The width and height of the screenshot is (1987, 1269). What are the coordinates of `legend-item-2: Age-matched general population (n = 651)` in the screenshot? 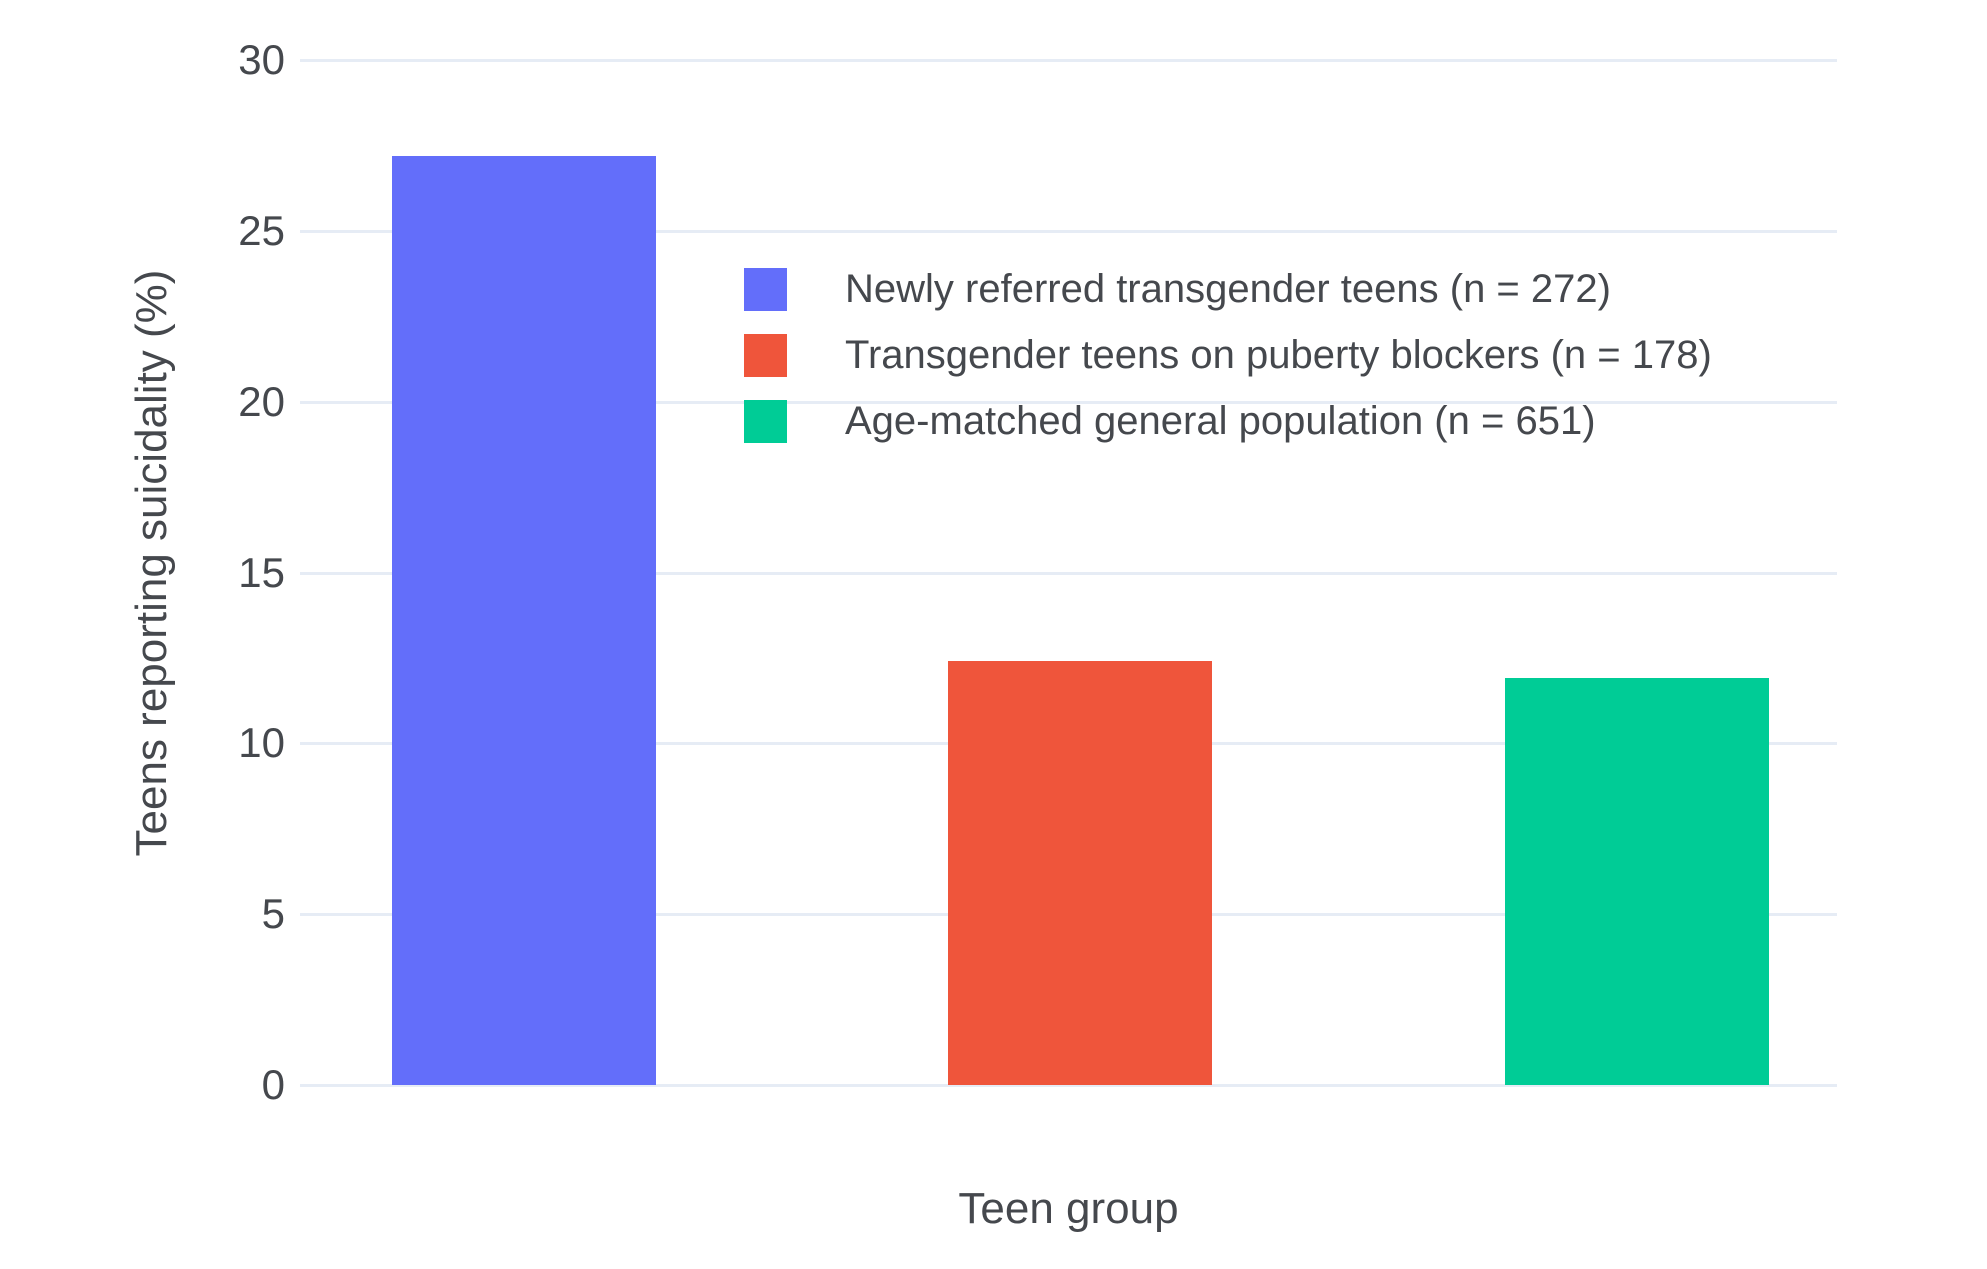 It's located at (1228, 421).